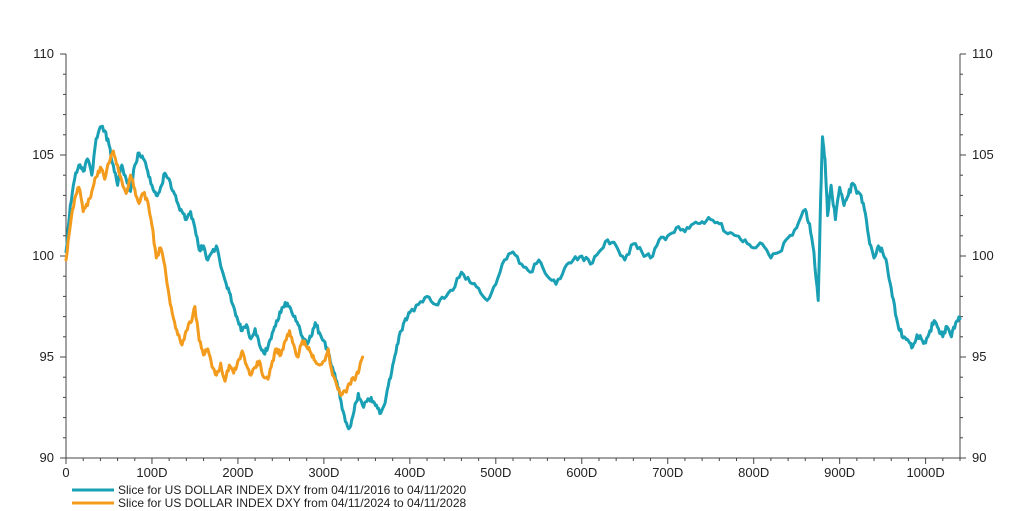  I want to click on y-tick-label-left: 100, so click(43, 255).